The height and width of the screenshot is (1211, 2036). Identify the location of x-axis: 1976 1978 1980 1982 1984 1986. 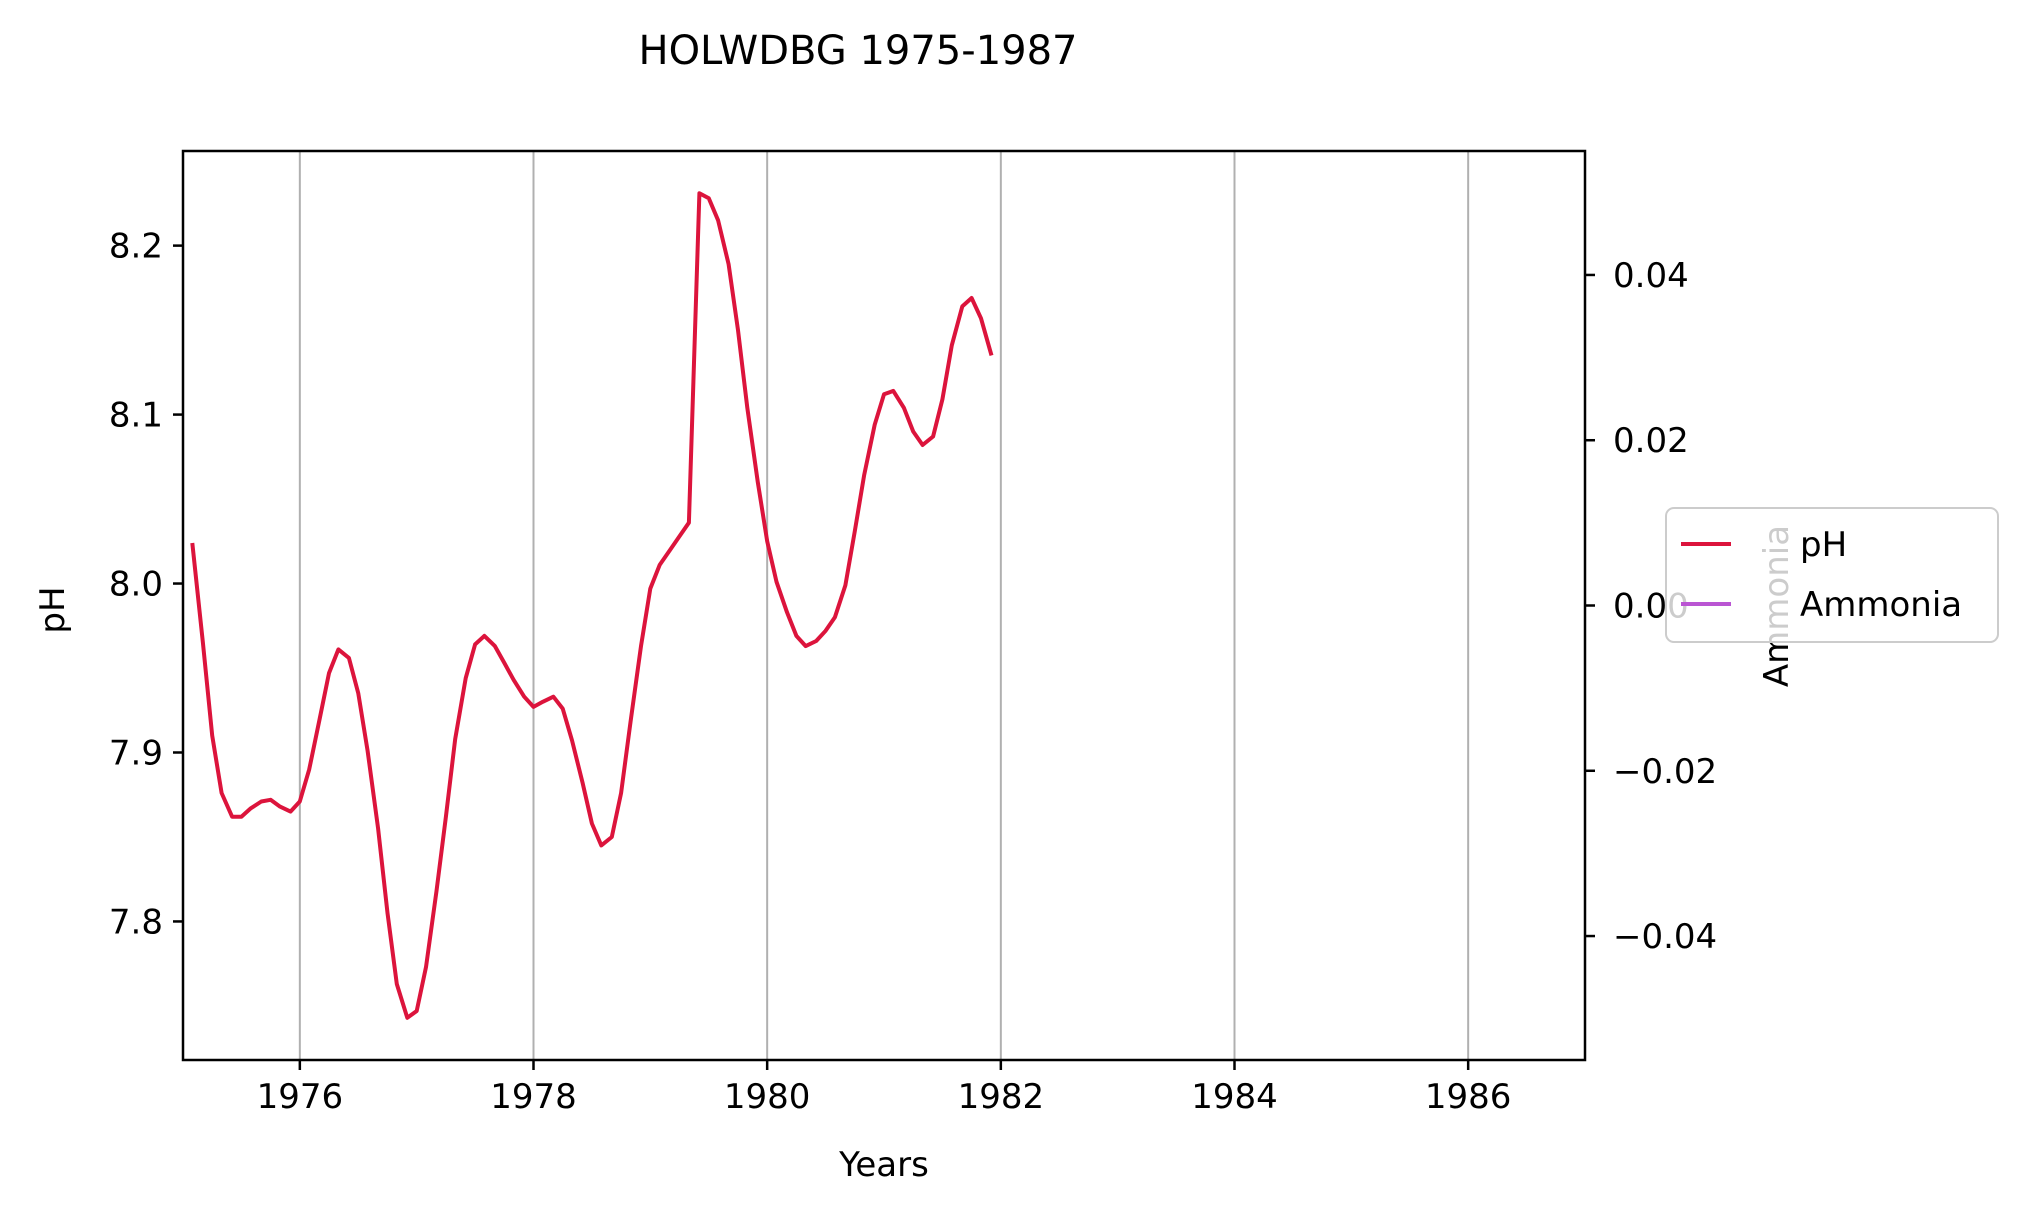
(884, 1088).